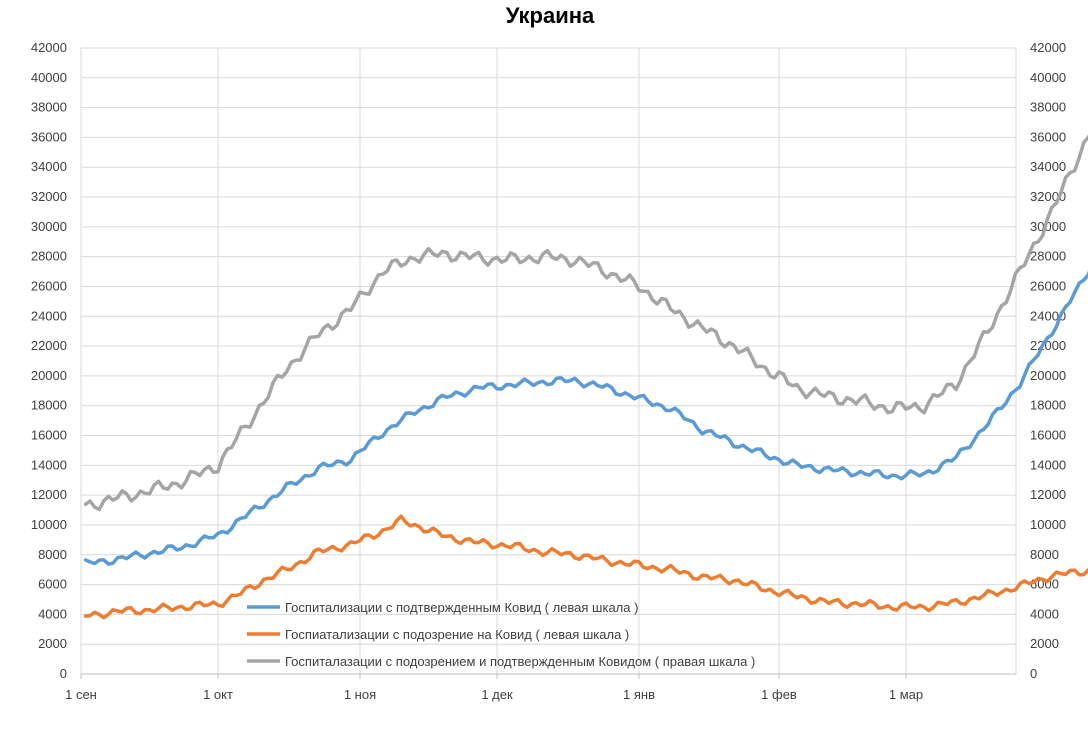 This screenshot has width=1088, height=729. Describe the element at coordinates (49, 107) in the screenshot. I see `y-left-tick-label: 38000` at that location.